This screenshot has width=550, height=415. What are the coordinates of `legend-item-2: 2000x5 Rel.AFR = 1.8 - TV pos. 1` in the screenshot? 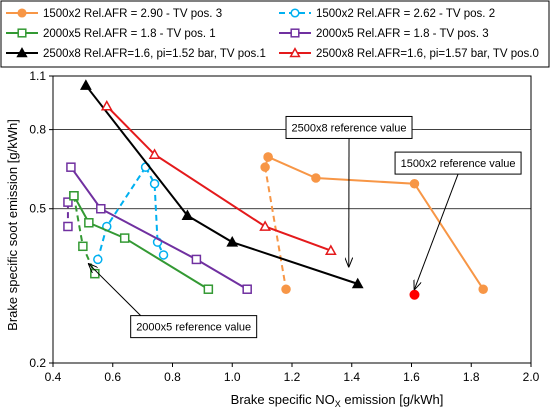 It's located at (111, 34).